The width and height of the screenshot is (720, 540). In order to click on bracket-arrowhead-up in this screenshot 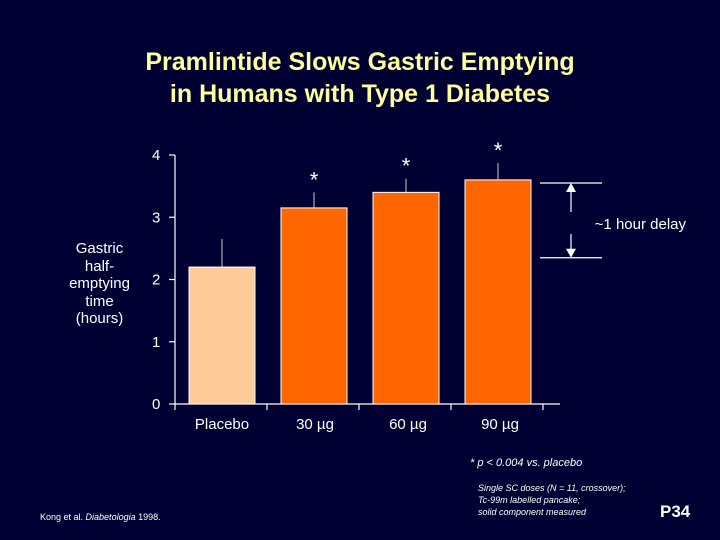, I will do `click(571, 188)`.